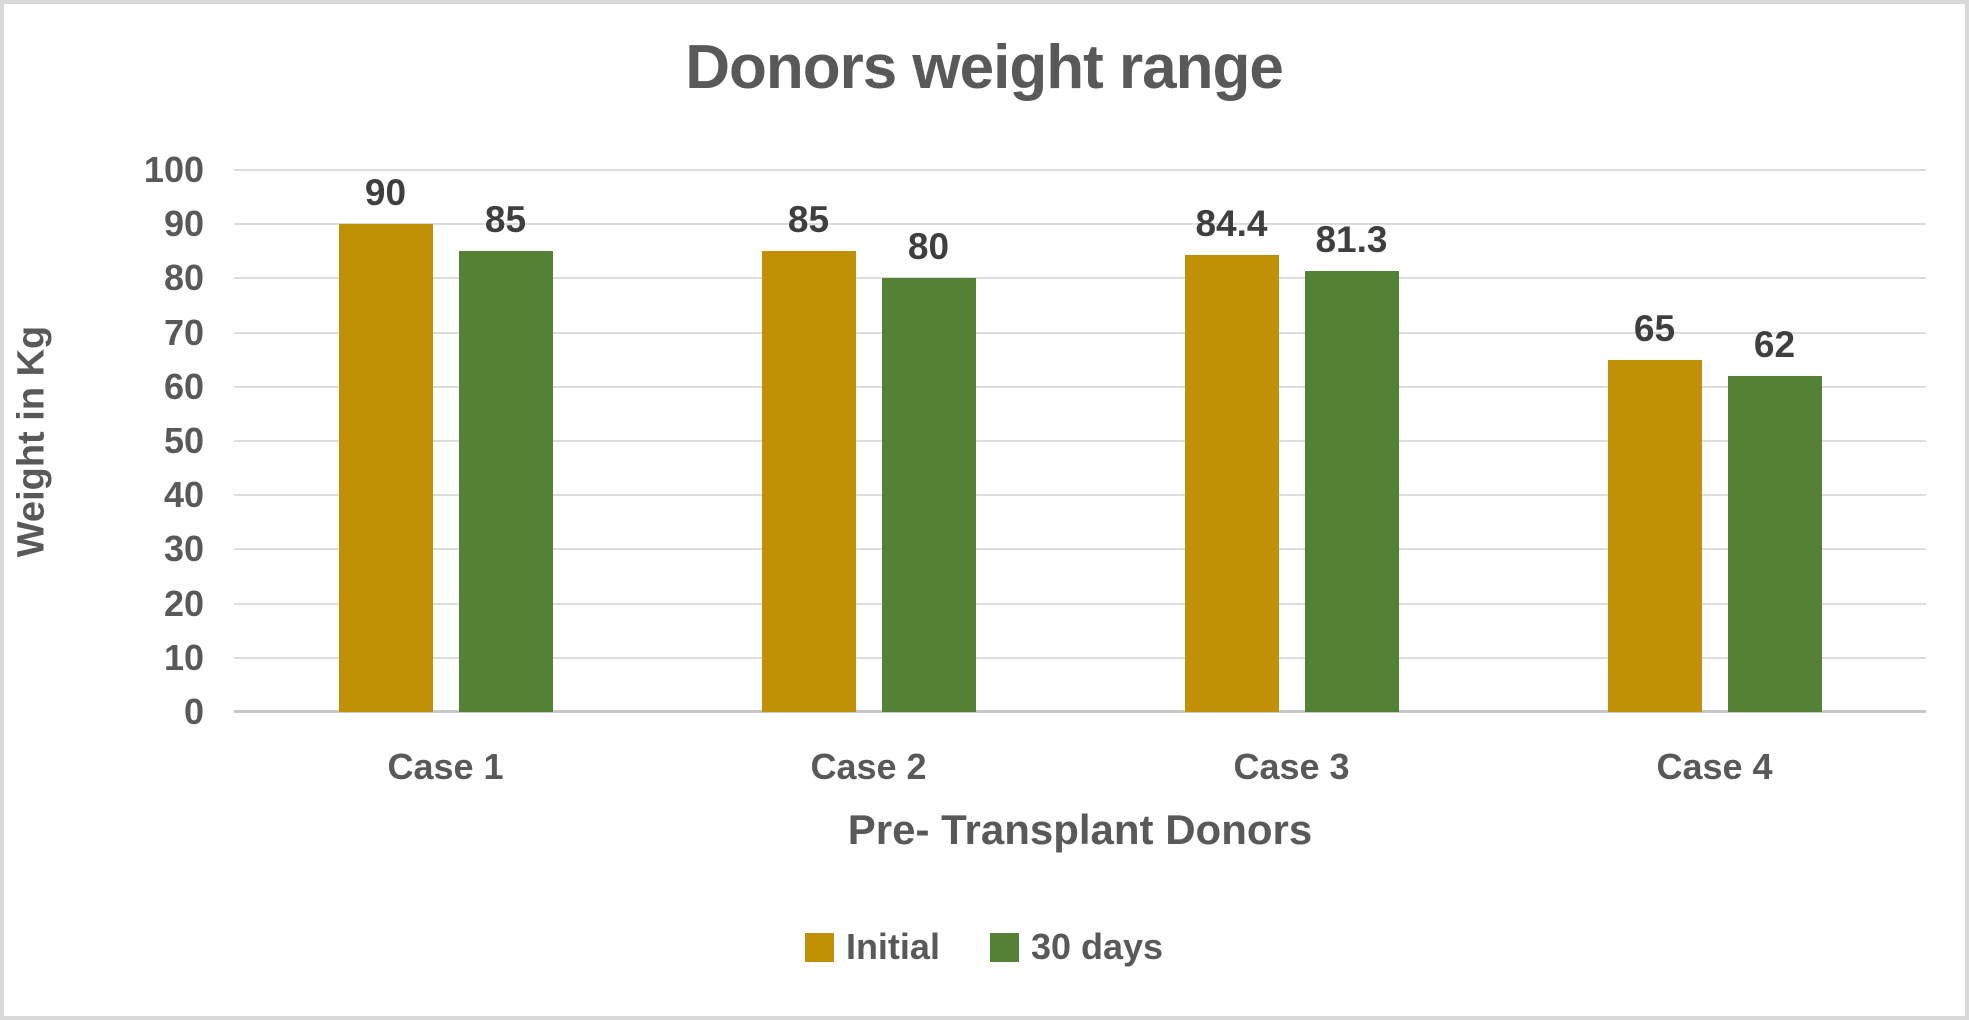 This screenshot has height=1020, width=1969. I want to click on gridline-y10, so click(1080, 657).